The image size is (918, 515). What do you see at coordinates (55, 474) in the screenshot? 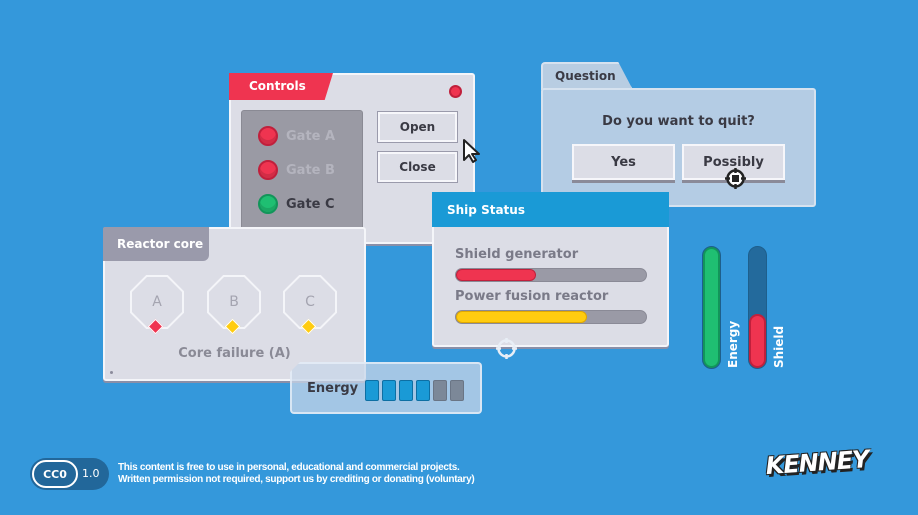
I see `cc0-badge: CC0` at bounding box center [55, 474].